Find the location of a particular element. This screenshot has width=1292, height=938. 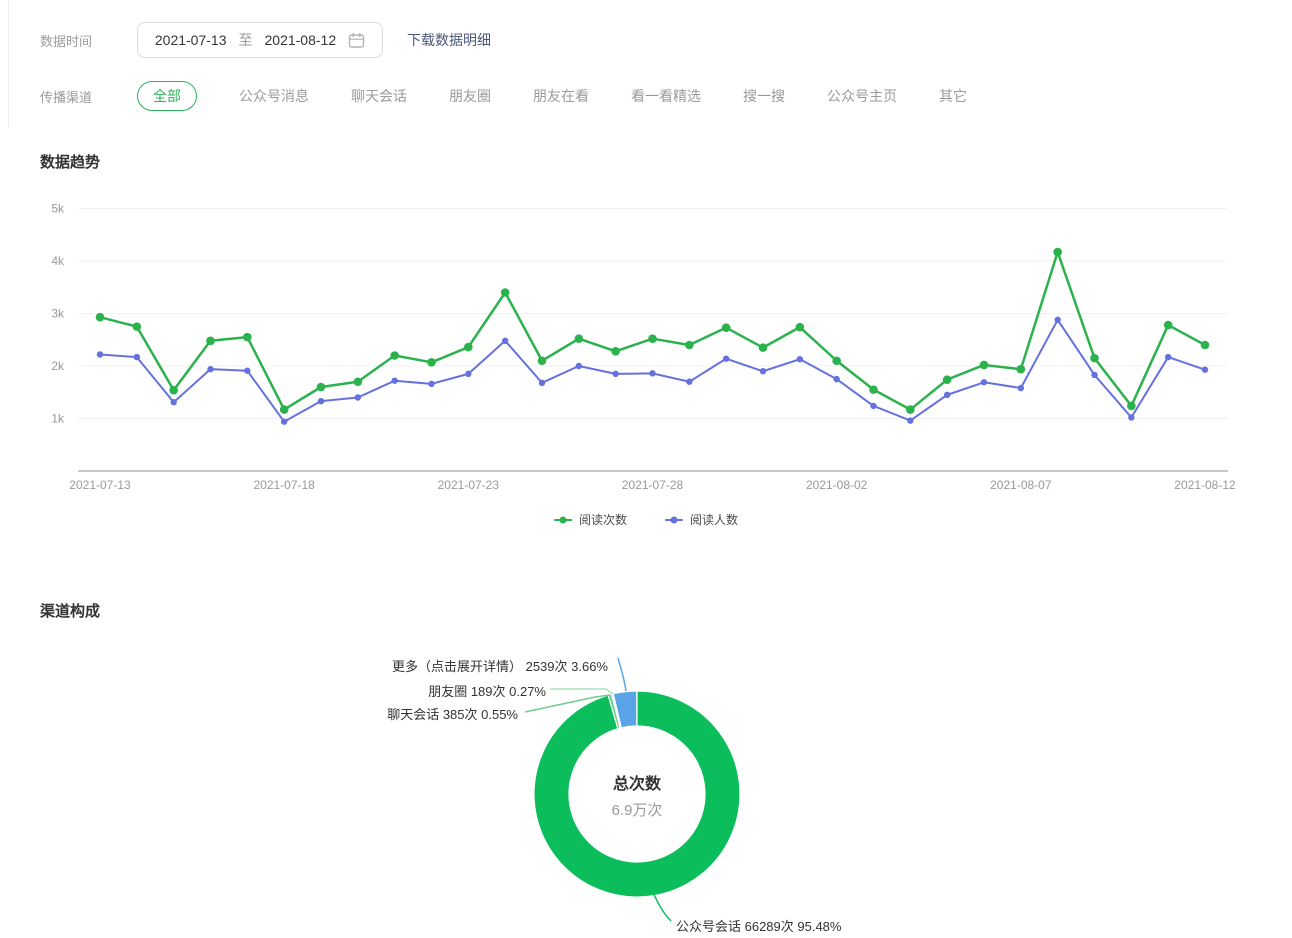

channel-tab-0: 全部 is located at coordinates (167, 96).